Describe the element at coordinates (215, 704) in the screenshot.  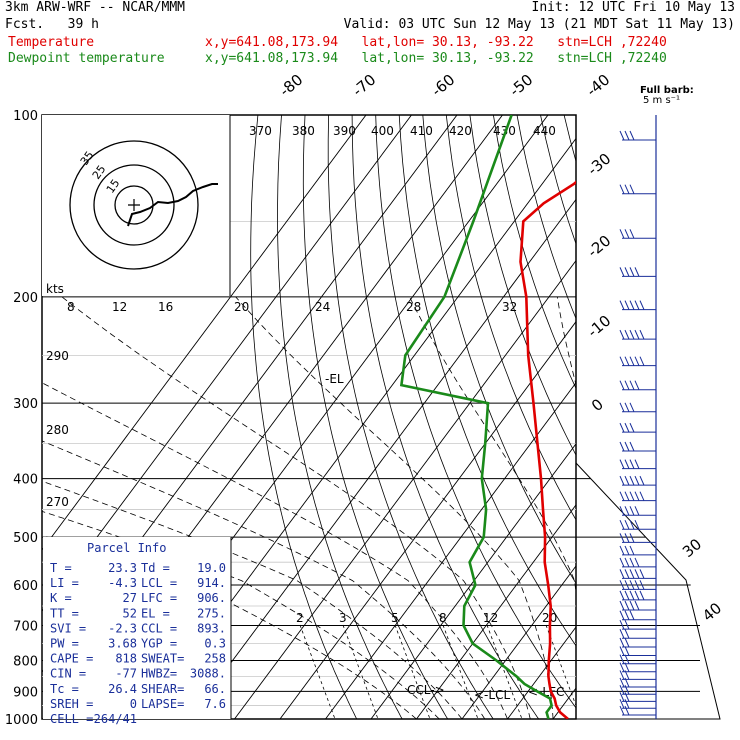
I see `parcel-info-value: 7.6` at that location.